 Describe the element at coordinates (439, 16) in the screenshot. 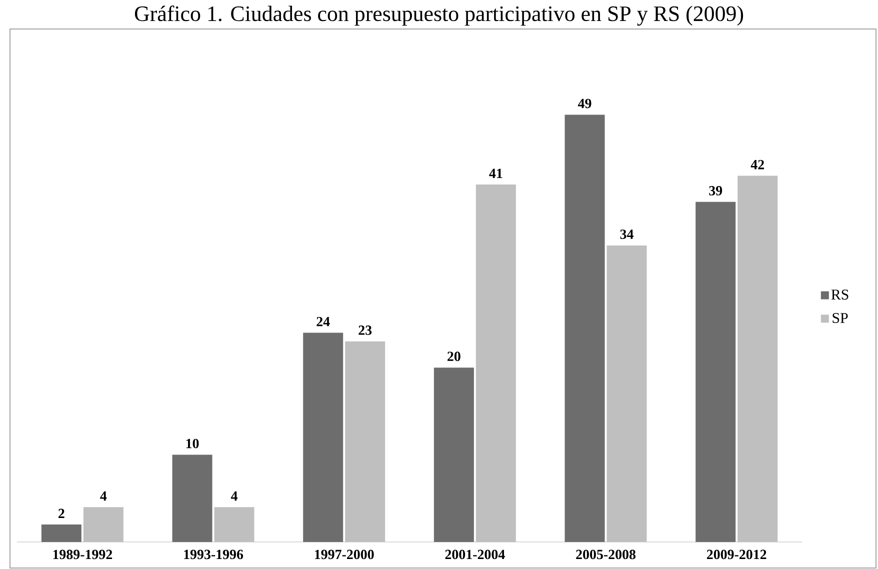

I see `chart-title: Gráfico 1. Ciudades con presupuesto participativo en SP y RS (2009)` at that location.